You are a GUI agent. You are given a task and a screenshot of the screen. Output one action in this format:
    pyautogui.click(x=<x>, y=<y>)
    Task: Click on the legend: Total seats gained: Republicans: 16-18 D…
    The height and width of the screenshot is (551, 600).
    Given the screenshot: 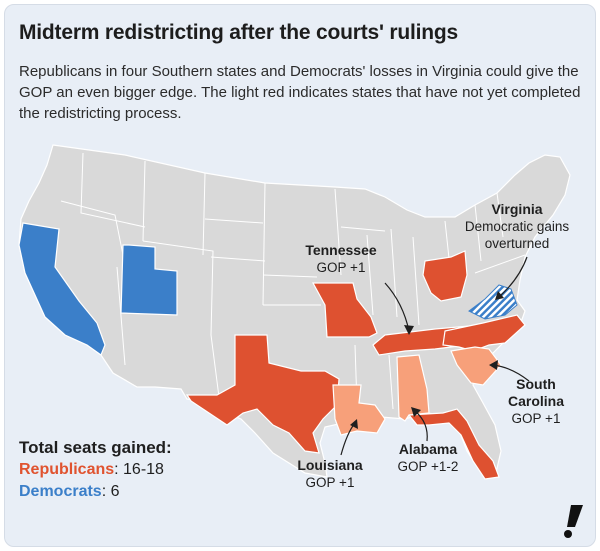 What is the action you would take?
    pyautogui.click(x=95, y=470)
    